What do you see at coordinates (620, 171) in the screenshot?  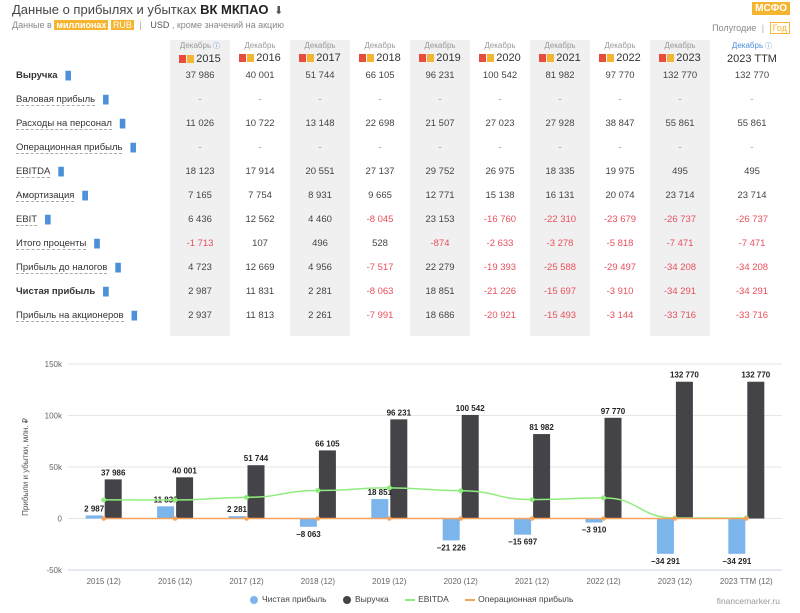 I see `table-cell: 19 975` at bounding box center [620, 171].